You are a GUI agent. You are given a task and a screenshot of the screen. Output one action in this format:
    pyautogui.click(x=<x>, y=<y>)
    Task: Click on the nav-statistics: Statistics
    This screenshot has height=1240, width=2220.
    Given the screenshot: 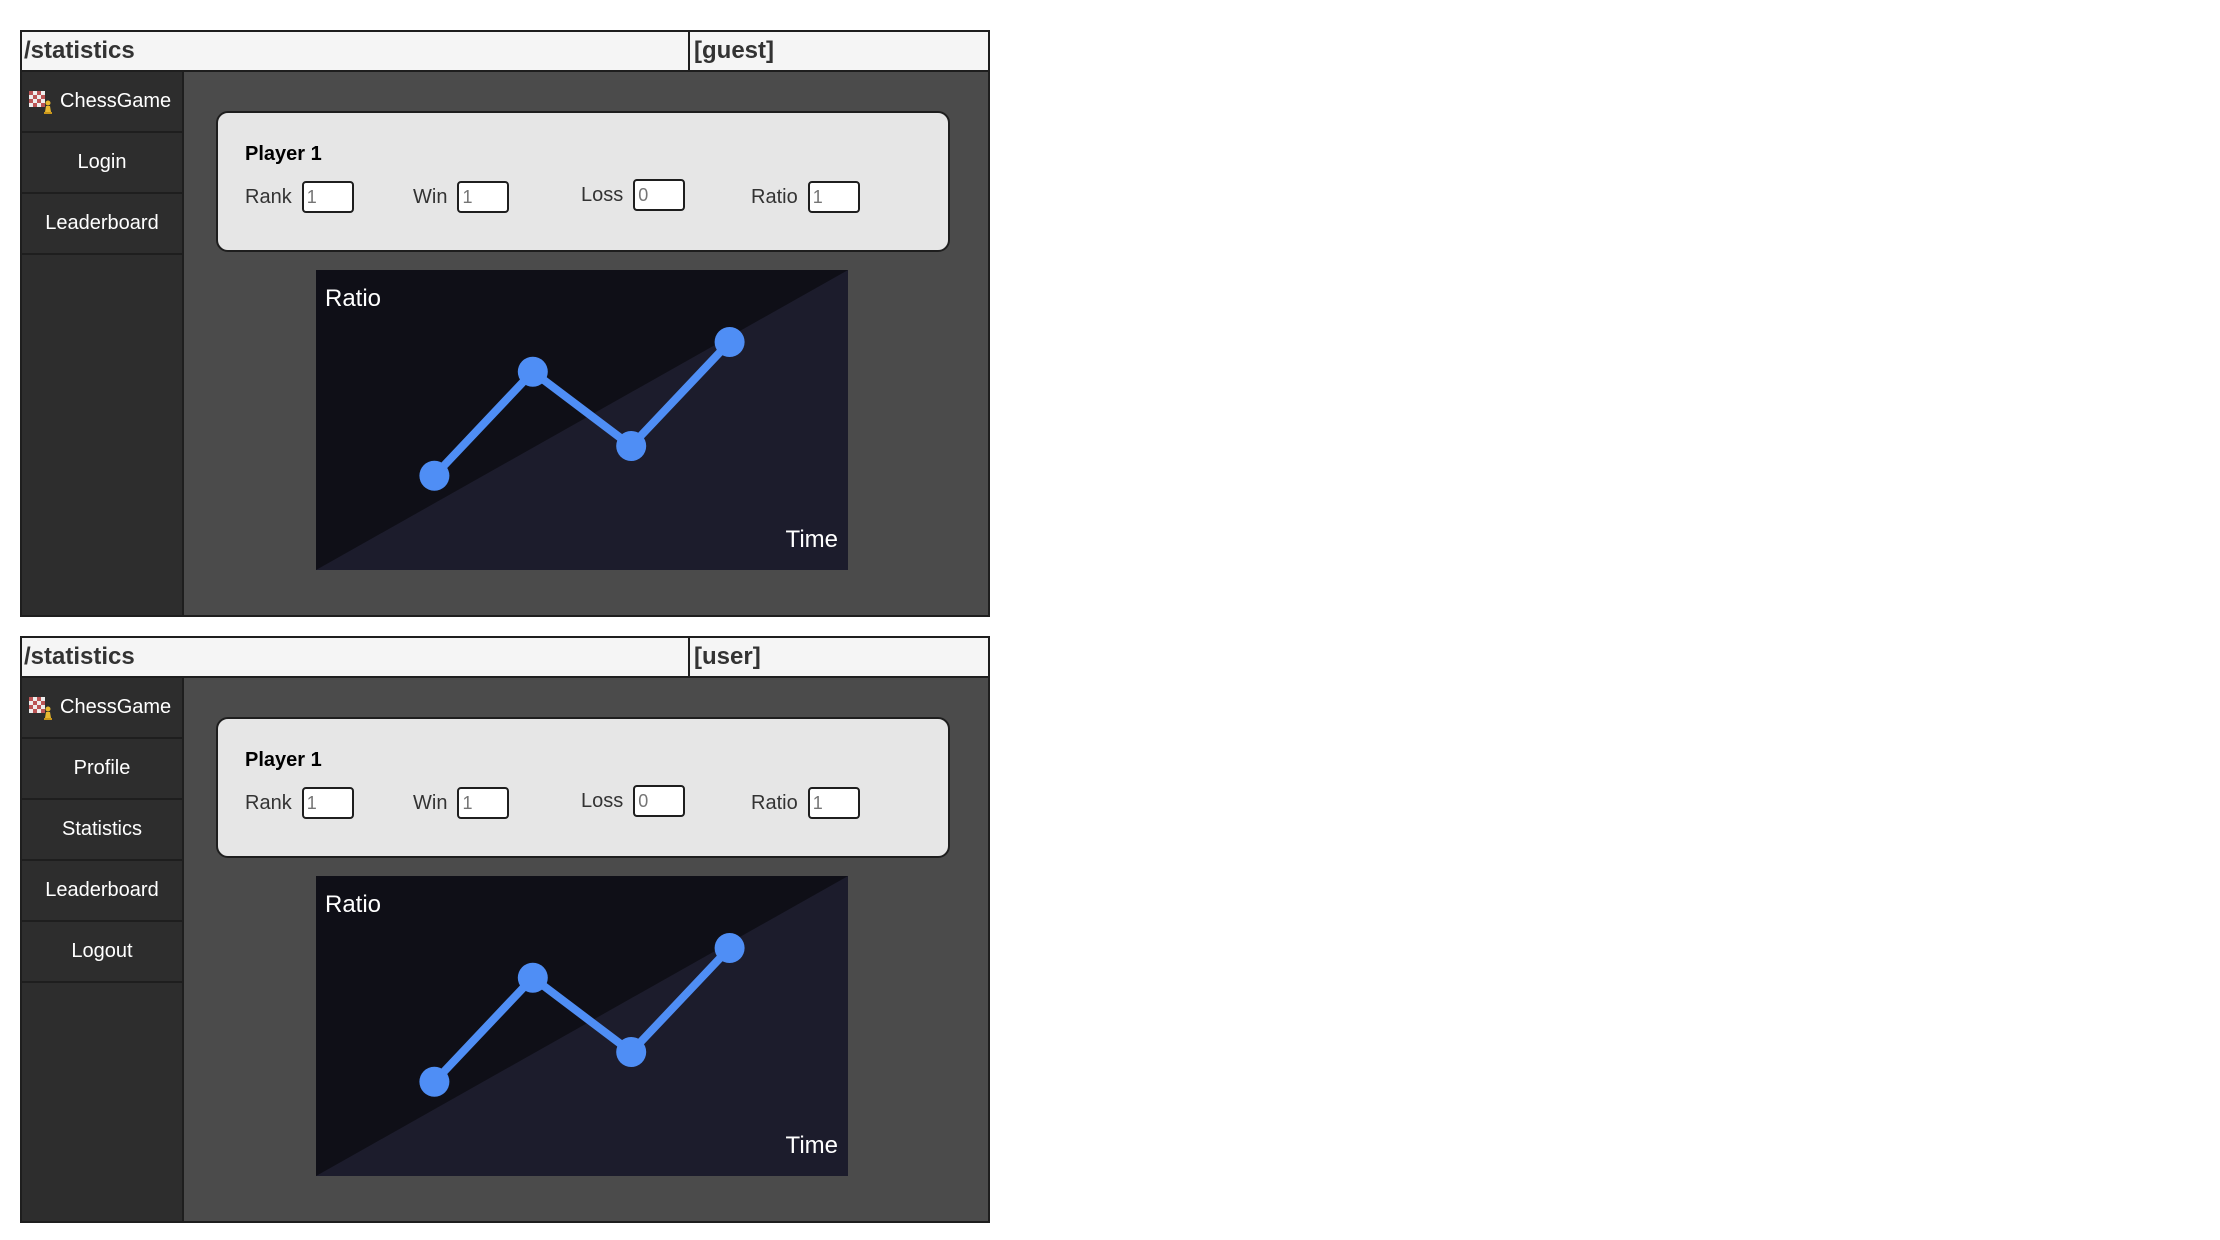 What is the action you would take?
    pyautogui.click(x=102, y=830)
    